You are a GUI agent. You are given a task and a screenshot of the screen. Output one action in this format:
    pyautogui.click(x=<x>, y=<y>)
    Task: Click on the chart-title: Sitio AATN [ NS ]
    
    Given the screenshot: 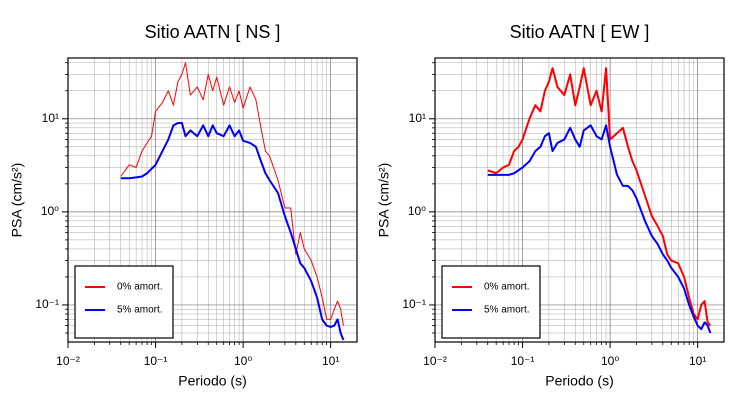 What is the action you would take?
    pyautogui.click(x=213, y=32)
    